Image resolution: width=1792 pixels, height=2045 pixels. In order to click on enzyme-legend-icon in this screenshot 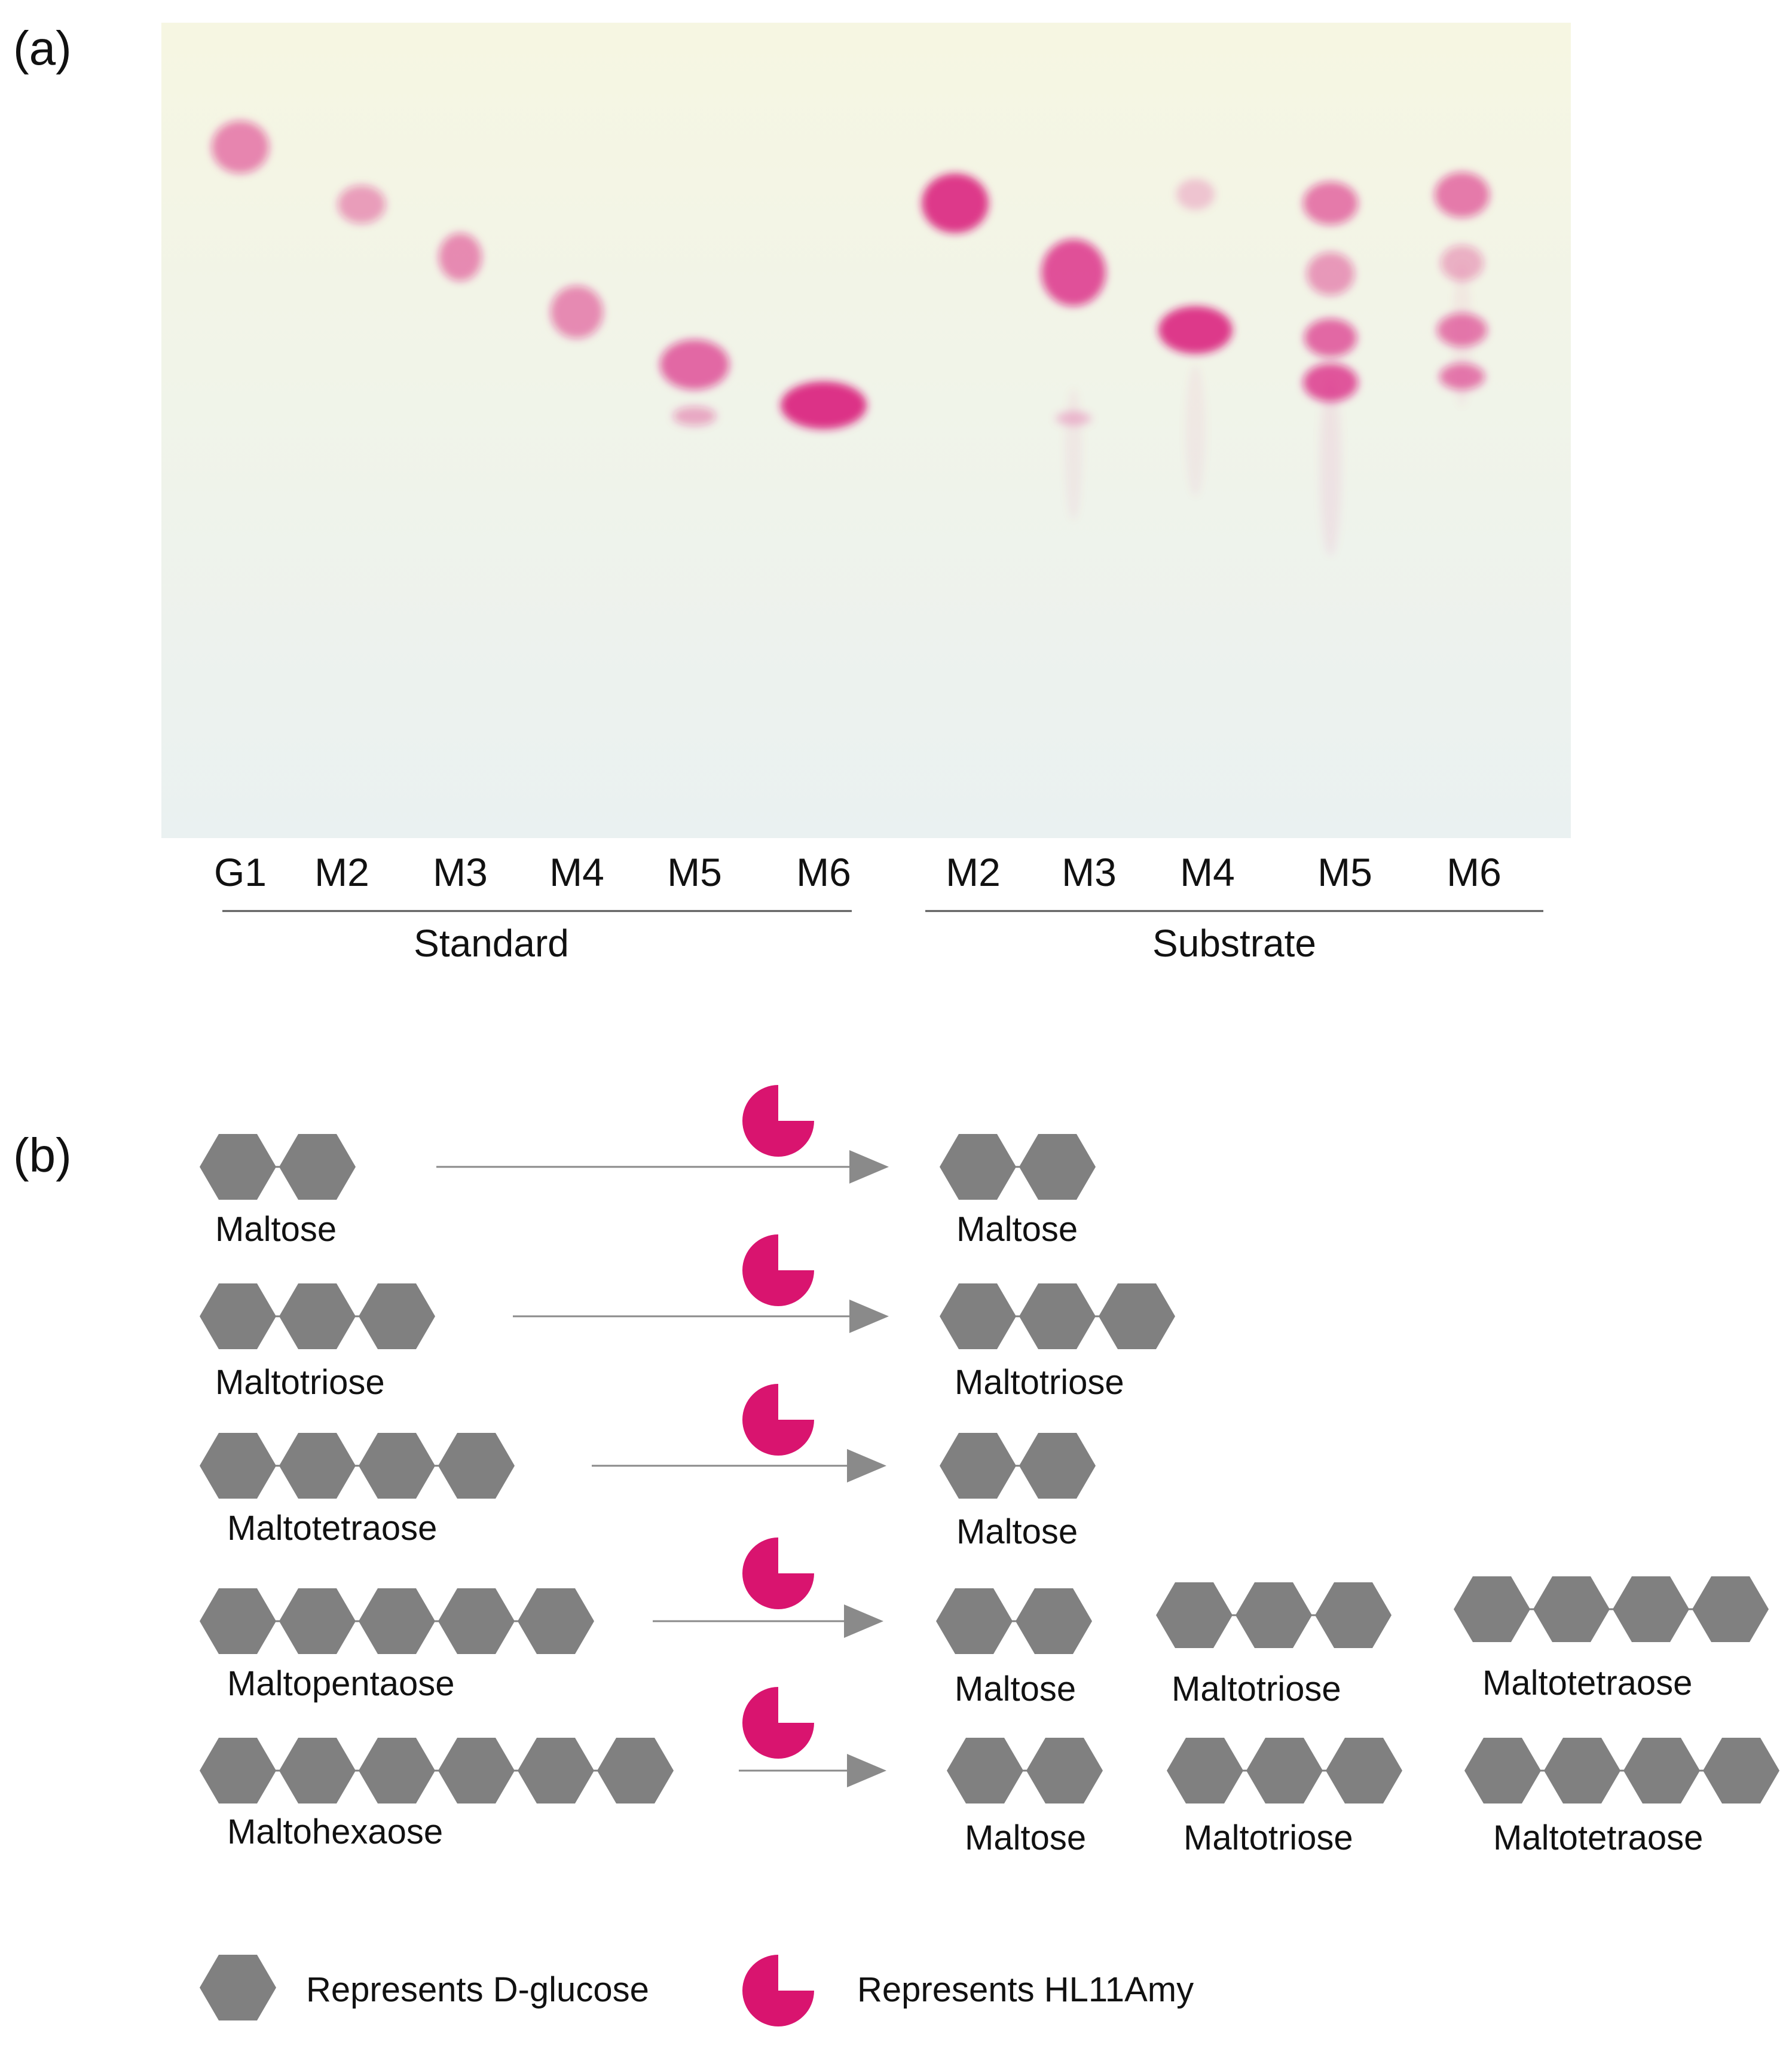, I will do `click(778, 1990)`.